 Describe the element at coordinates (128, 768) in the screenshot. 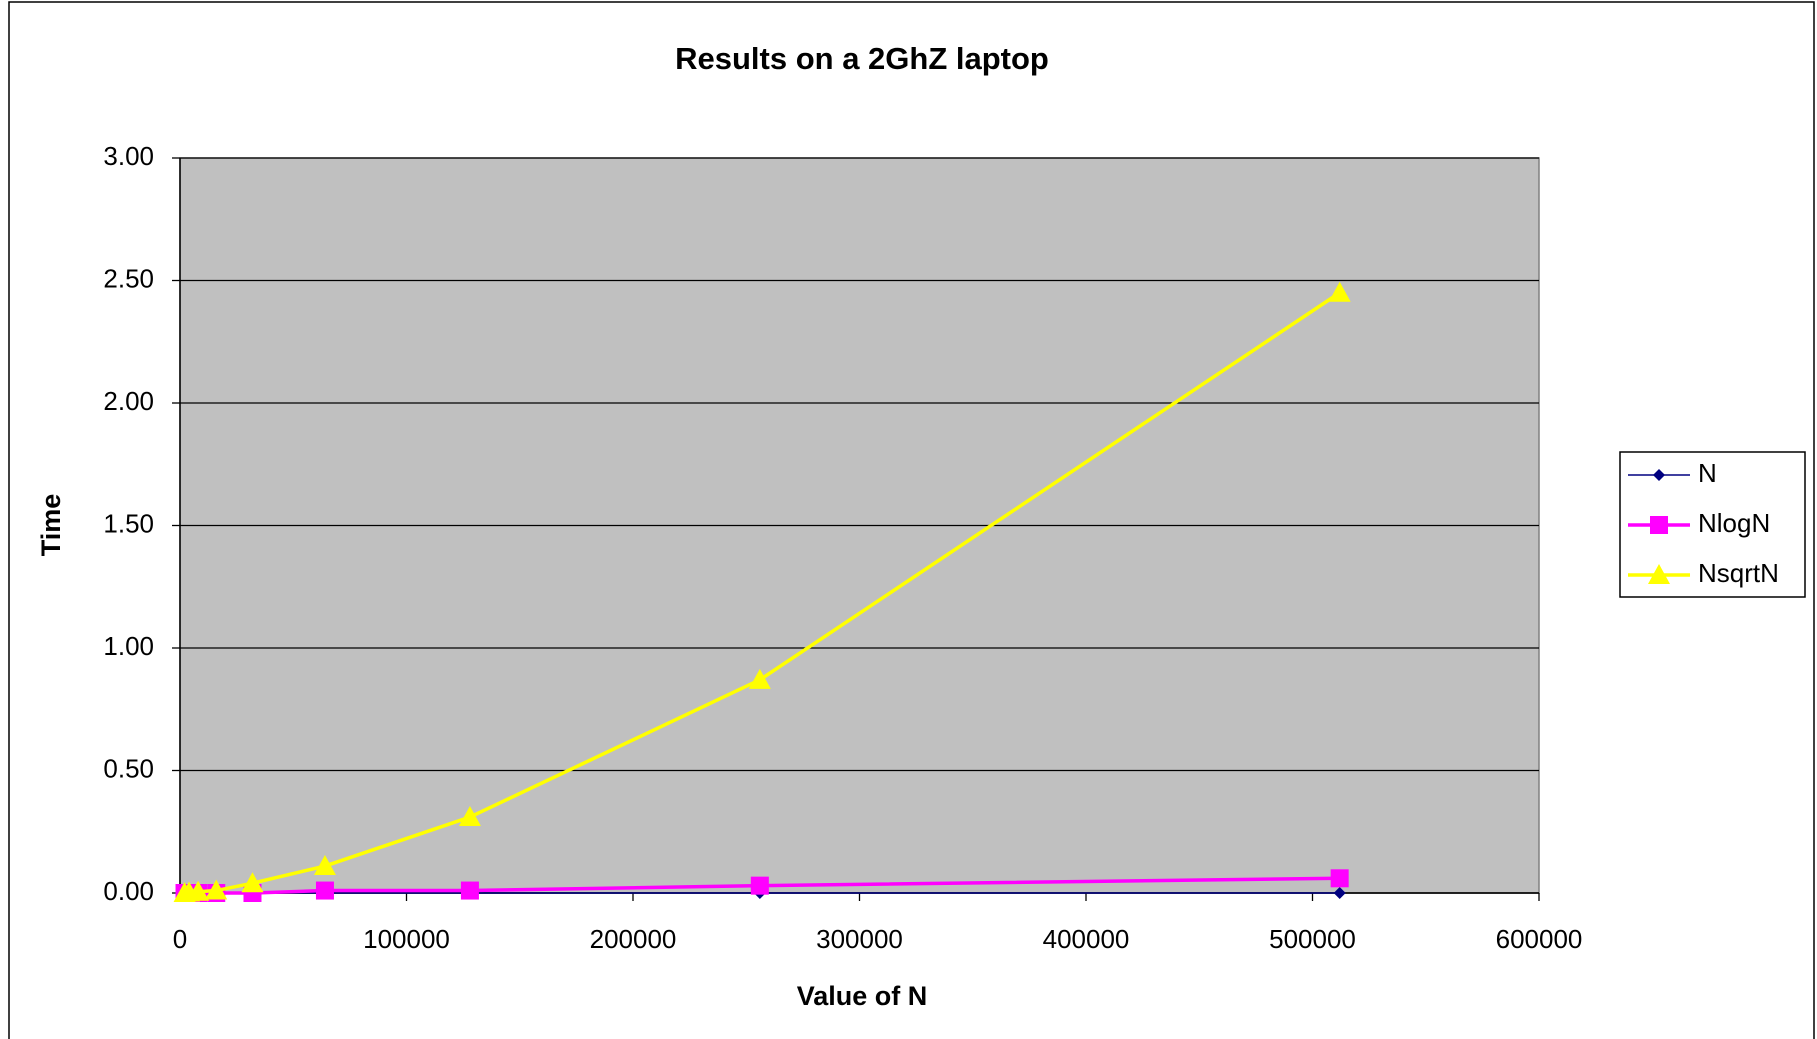

I see `y-tick-label: 0.50` at that location.